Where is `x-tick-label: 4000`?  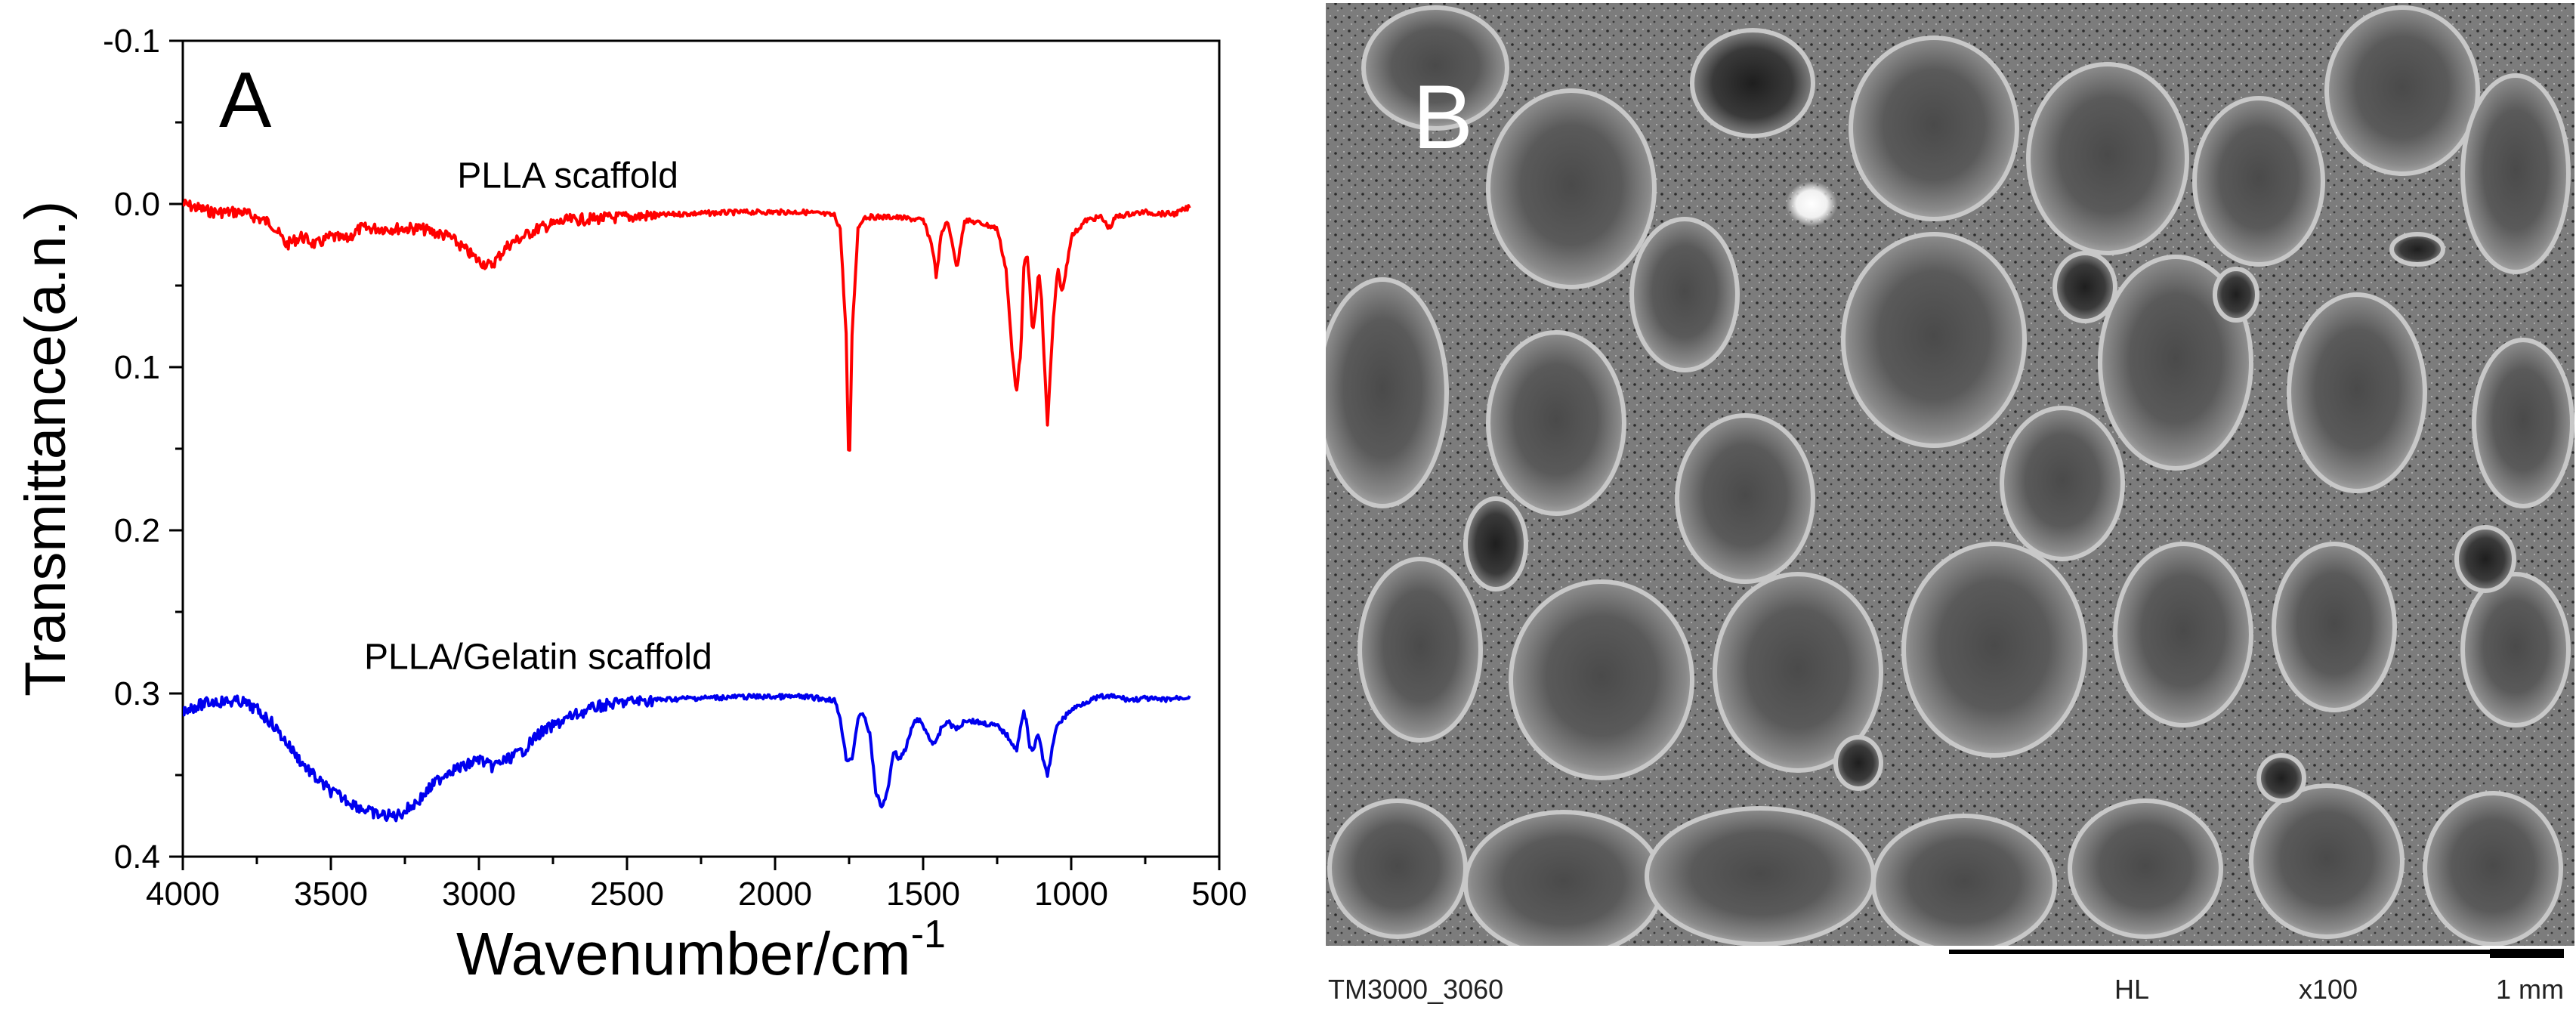 x-tick-label: 4000 is located at coordinates (183, 894).